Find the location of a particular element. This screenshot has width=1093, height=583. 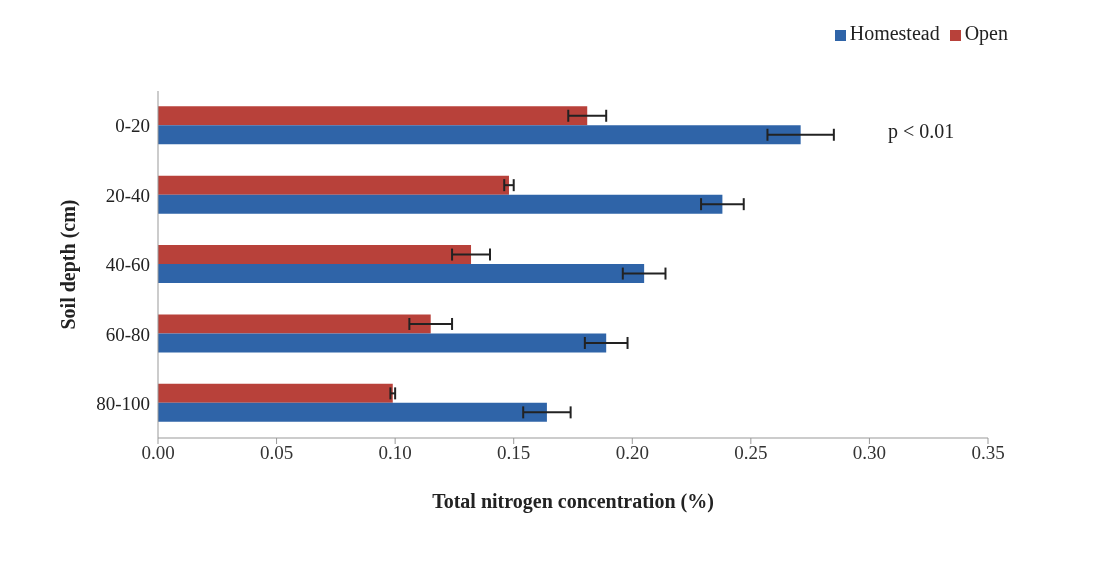

y-tick-label: 20-40 is located at coordinates (127, 195).